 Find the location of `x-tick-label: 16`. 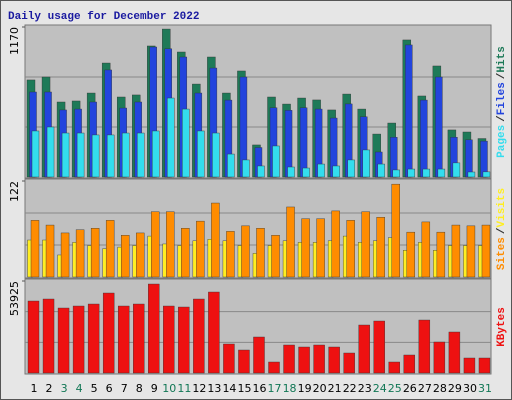

x-tick-label: 16 is located at coordinates (260, 388).